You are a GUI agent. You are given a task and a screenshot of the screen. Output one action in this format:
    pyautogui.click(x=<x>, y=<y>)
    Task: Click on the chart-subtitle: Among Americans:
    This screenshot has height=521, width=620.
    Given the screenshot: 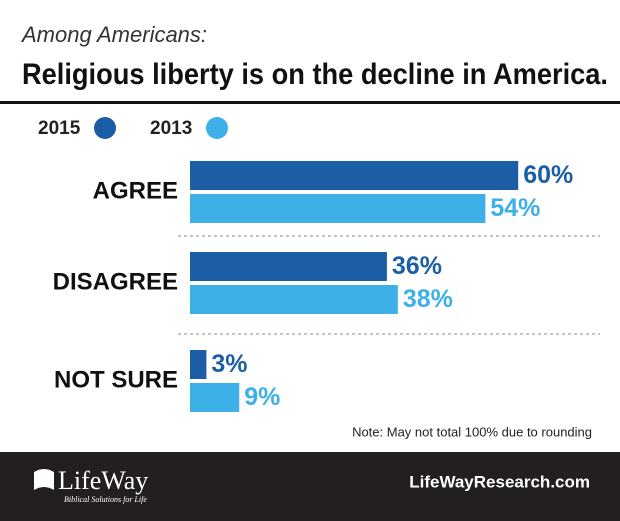 What is the action you would take?
    pyautogui.click(x=113, y=34)
    